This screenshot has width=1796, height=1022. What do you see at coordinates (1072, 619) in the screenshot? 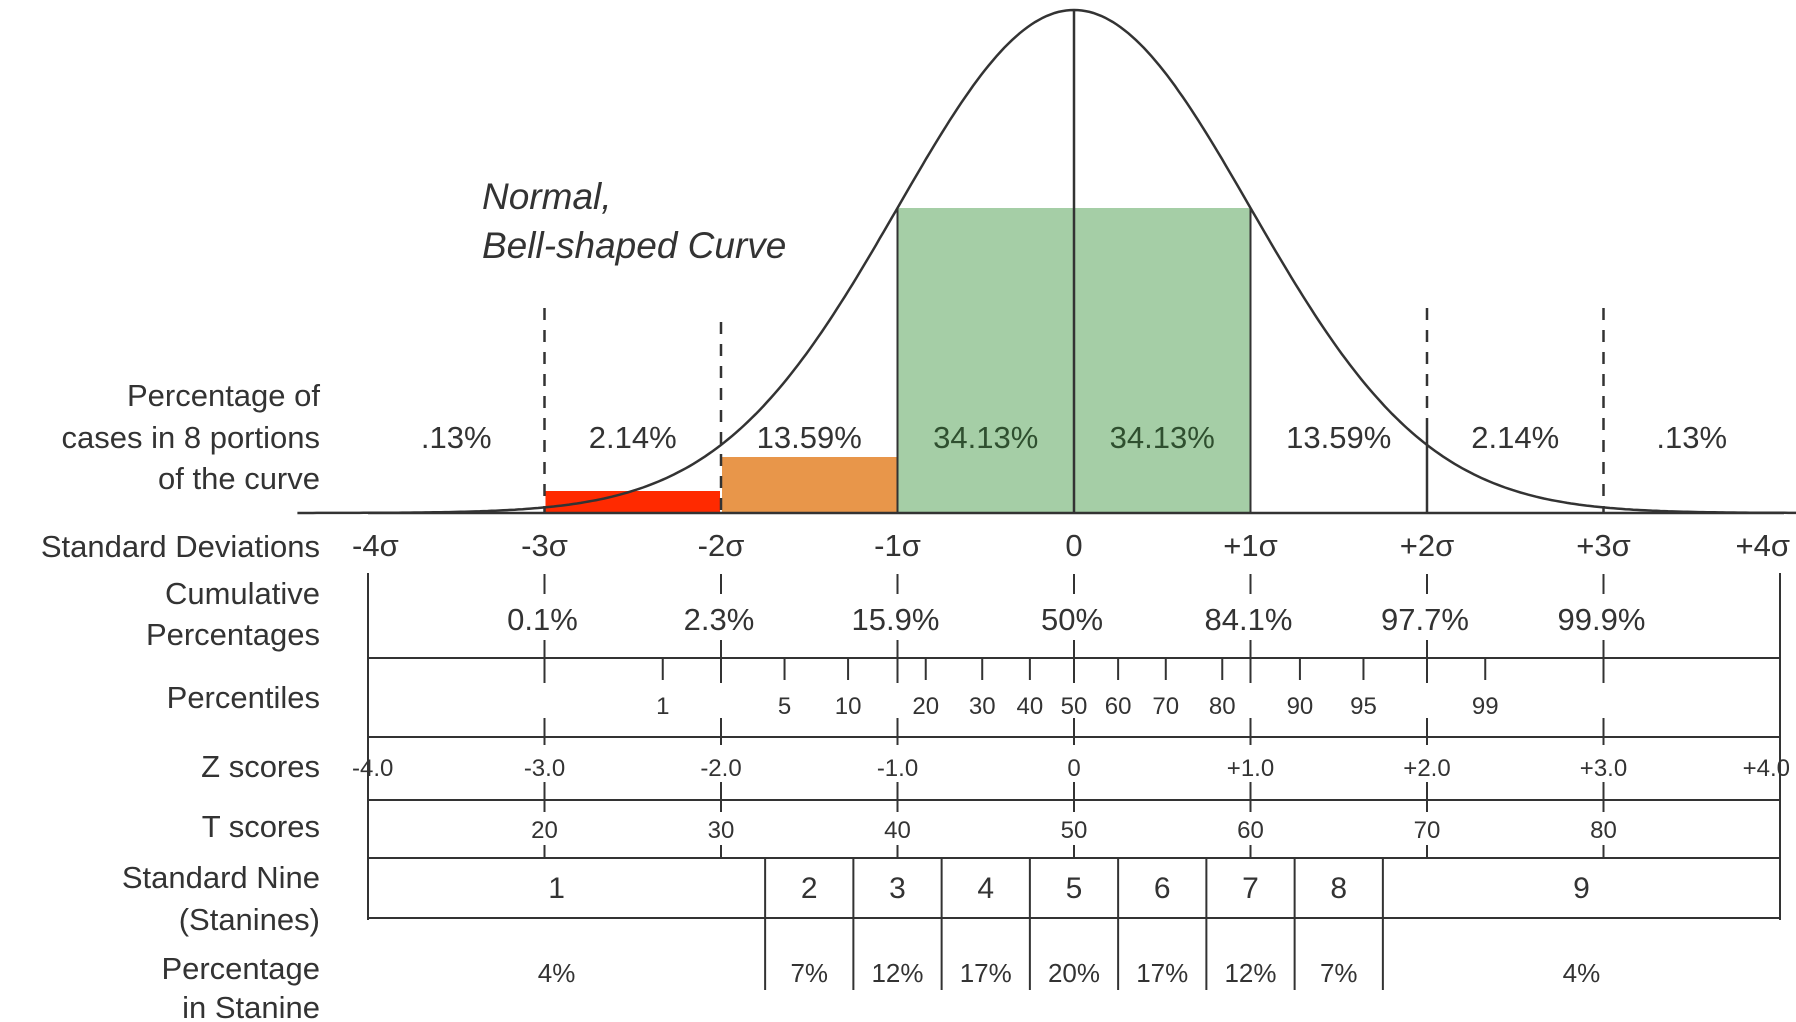
I see `cumulative-label: 50%` at bounding box center [1072, 619].